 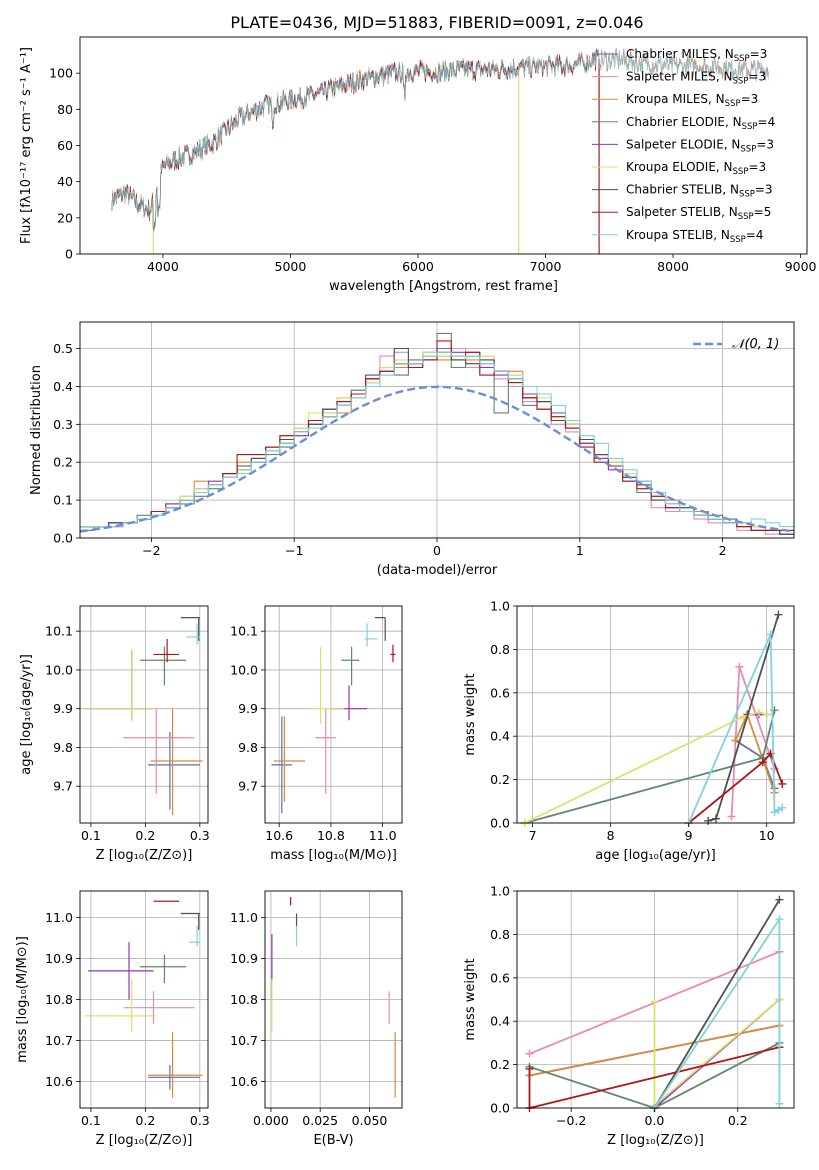 I want to click on x-tick-label: 10, so click(x=767, y=835).